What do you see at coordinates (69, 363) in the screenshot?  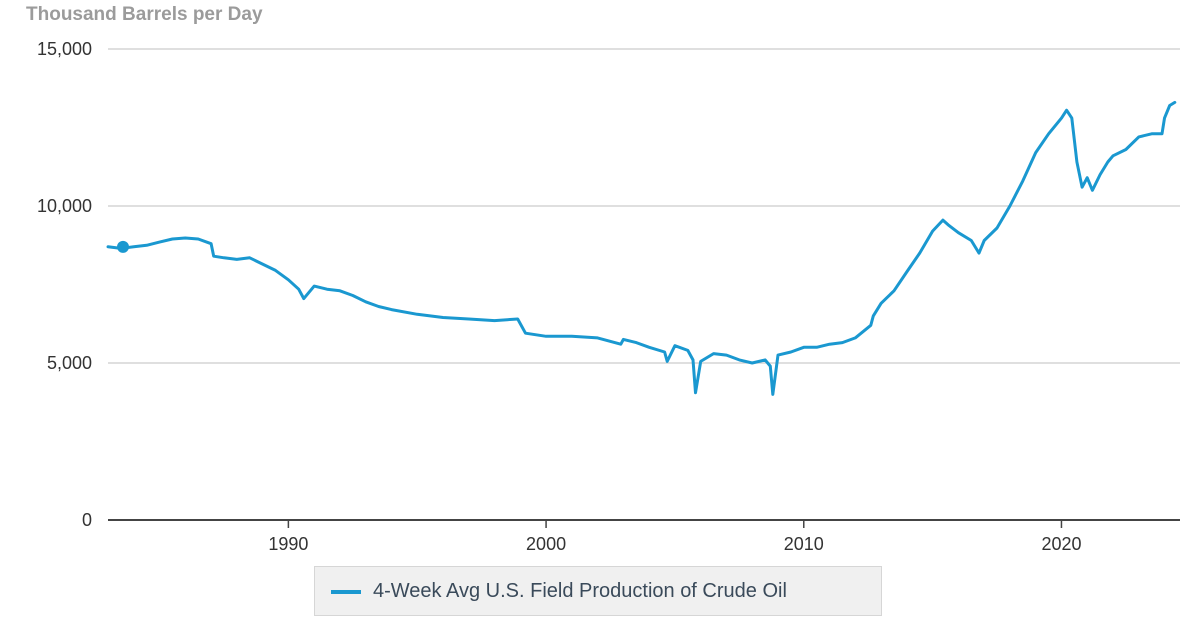 I see `y-tick-label: 5,000` at bounding box center [69, 363].